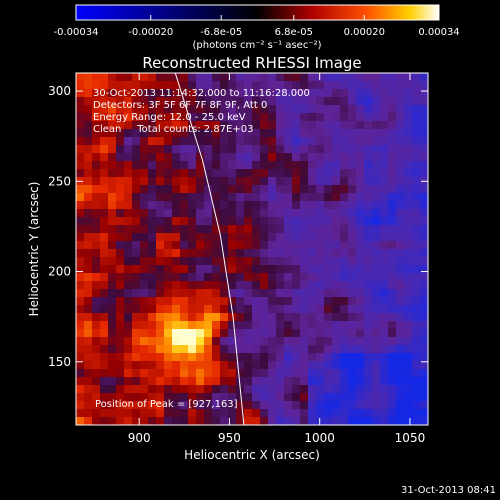 Image resolution: width=500 pixels, height=500 pixels. What do you see at coordinates (166, 404) in the screenshot?
I see `peak-position-label: Position of Peak = [927,163]` at bounding box center [166, 404].